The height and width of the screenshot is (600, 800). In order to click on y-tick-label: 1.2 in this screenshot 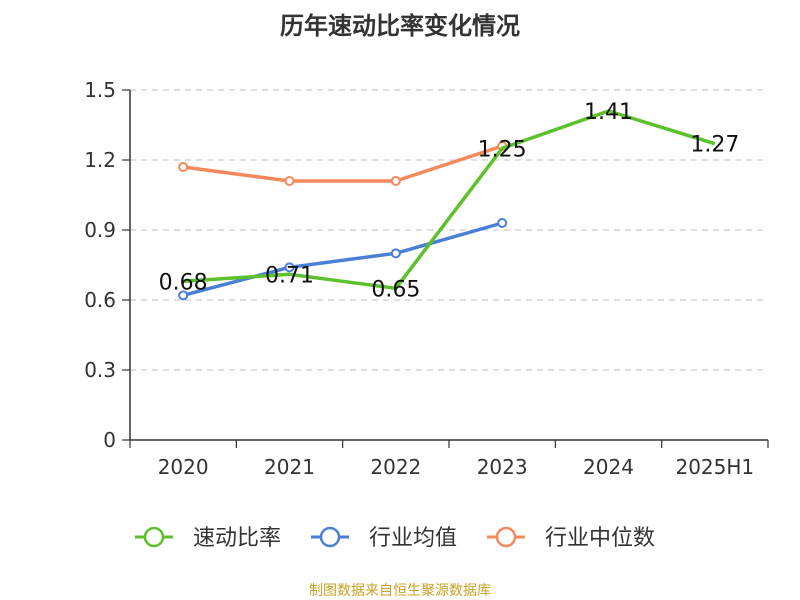, I will do `click(100, 160)`.